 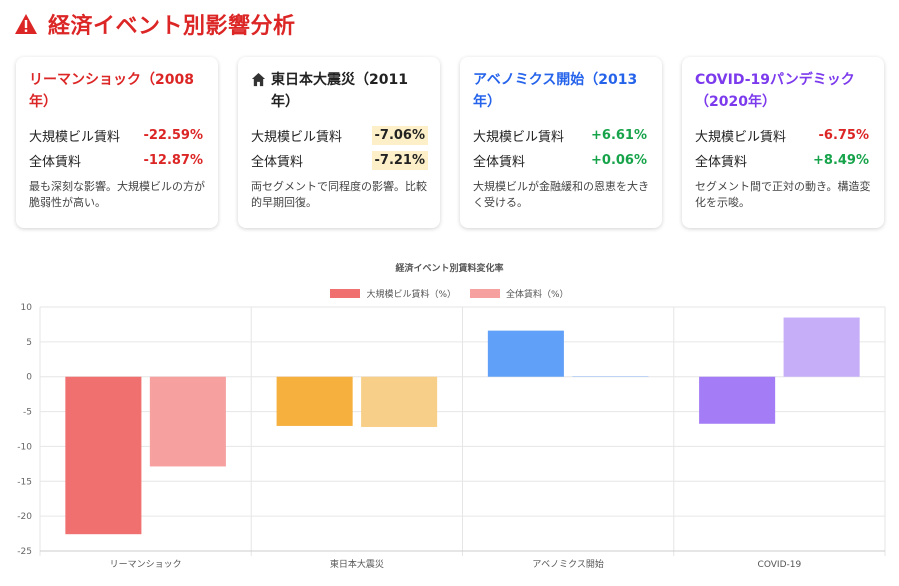 What do you see at coordinates (783, 160) in the screenshot?
I see `metric-row: 全体賃料 +8.49%` at bounding box center [783, 160].